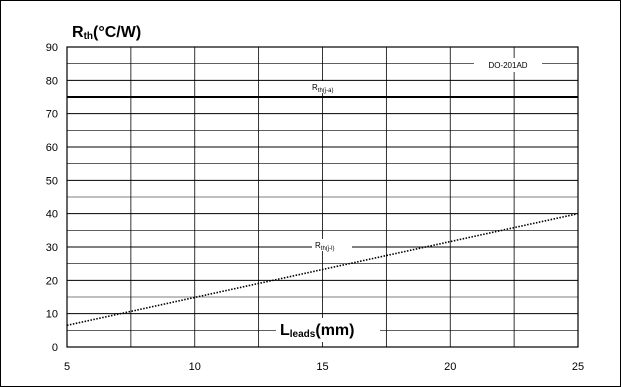 The width and height of the screenshot is (621, 387). I want to click on package-label: DO-201AD, so click(507, 65).